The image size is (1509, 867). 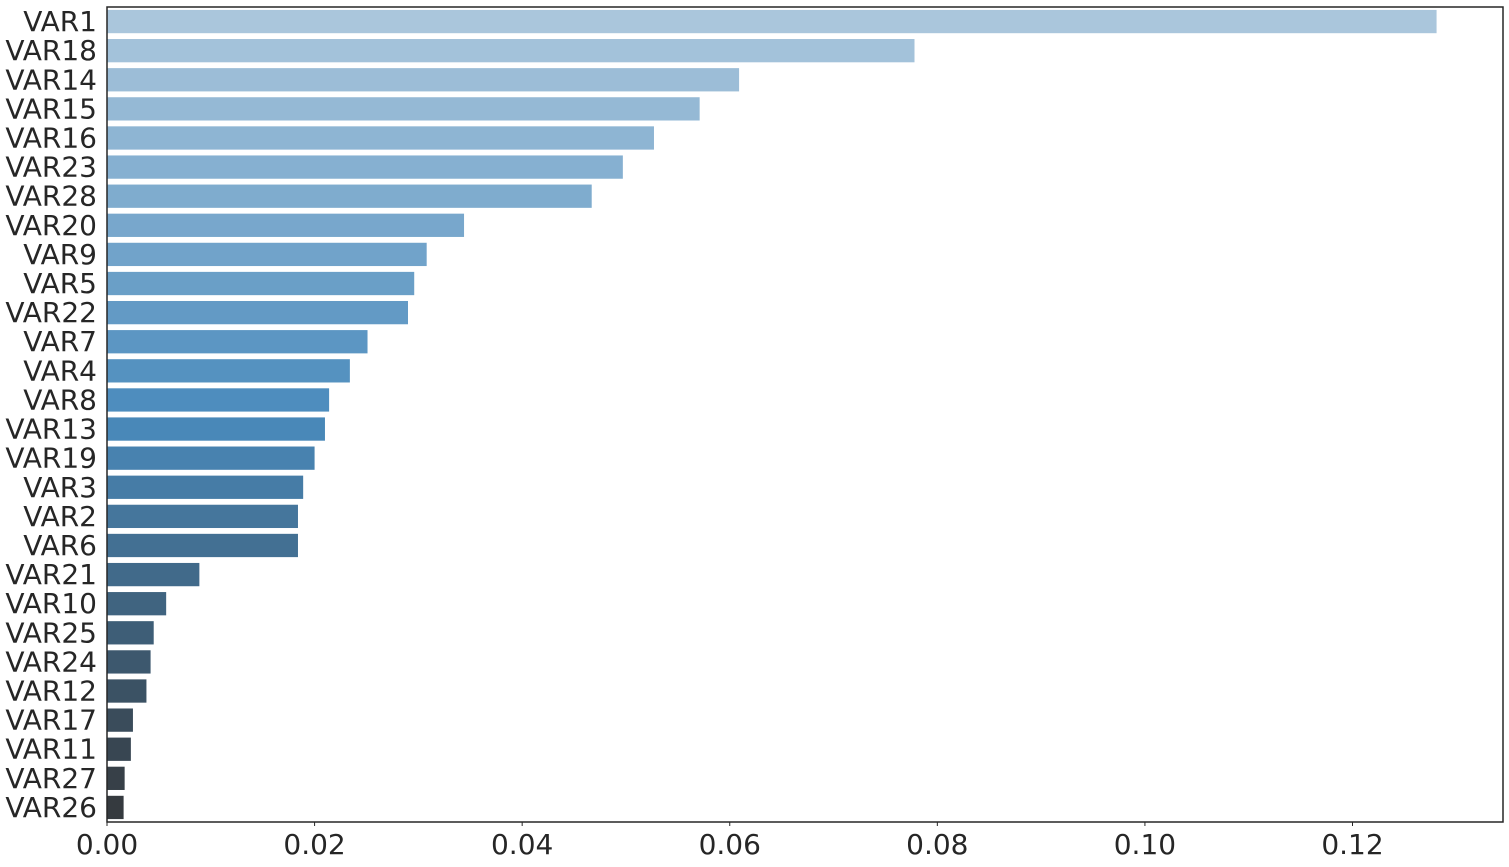 I want to click on bar-var17, so click(x=120, y=720).